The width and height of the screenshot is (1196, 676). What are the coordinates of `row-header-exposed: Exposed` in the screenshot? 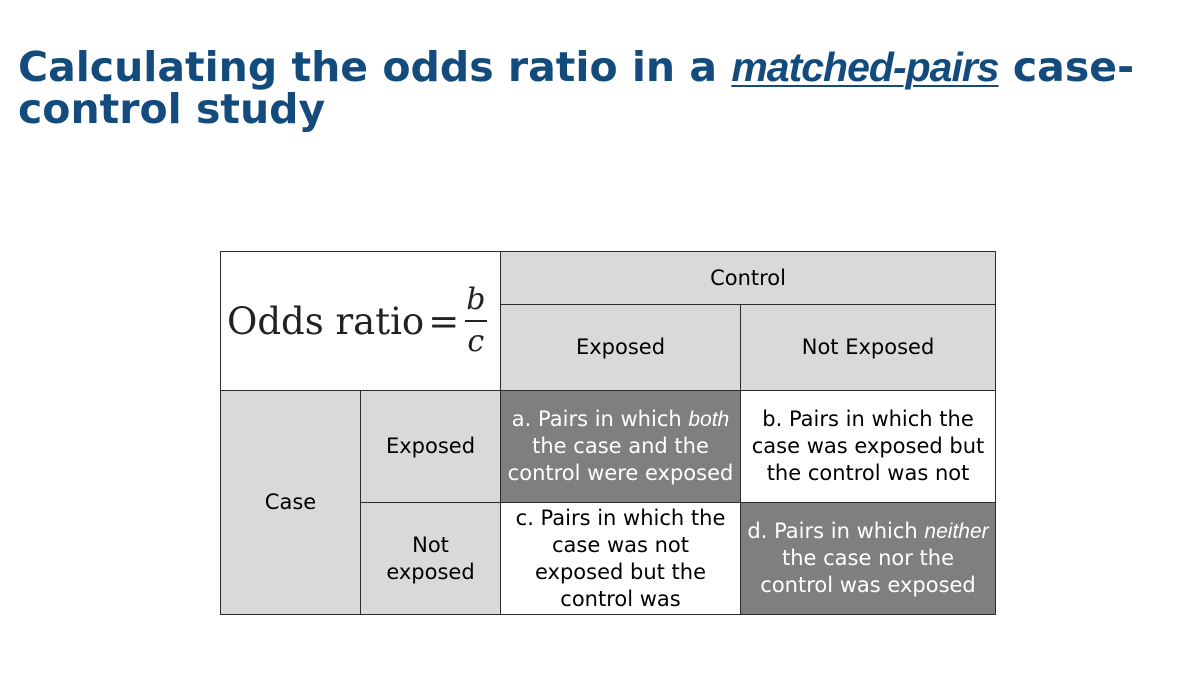 It's located at (430, 446).